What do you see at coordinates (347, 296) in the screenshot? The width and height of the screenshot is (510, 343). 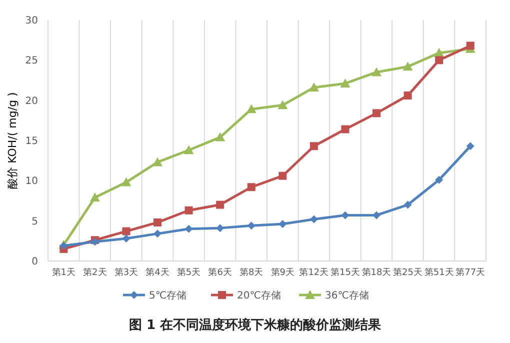 I see `legend-label: 36℃存储` at bounding box center [347, 296].